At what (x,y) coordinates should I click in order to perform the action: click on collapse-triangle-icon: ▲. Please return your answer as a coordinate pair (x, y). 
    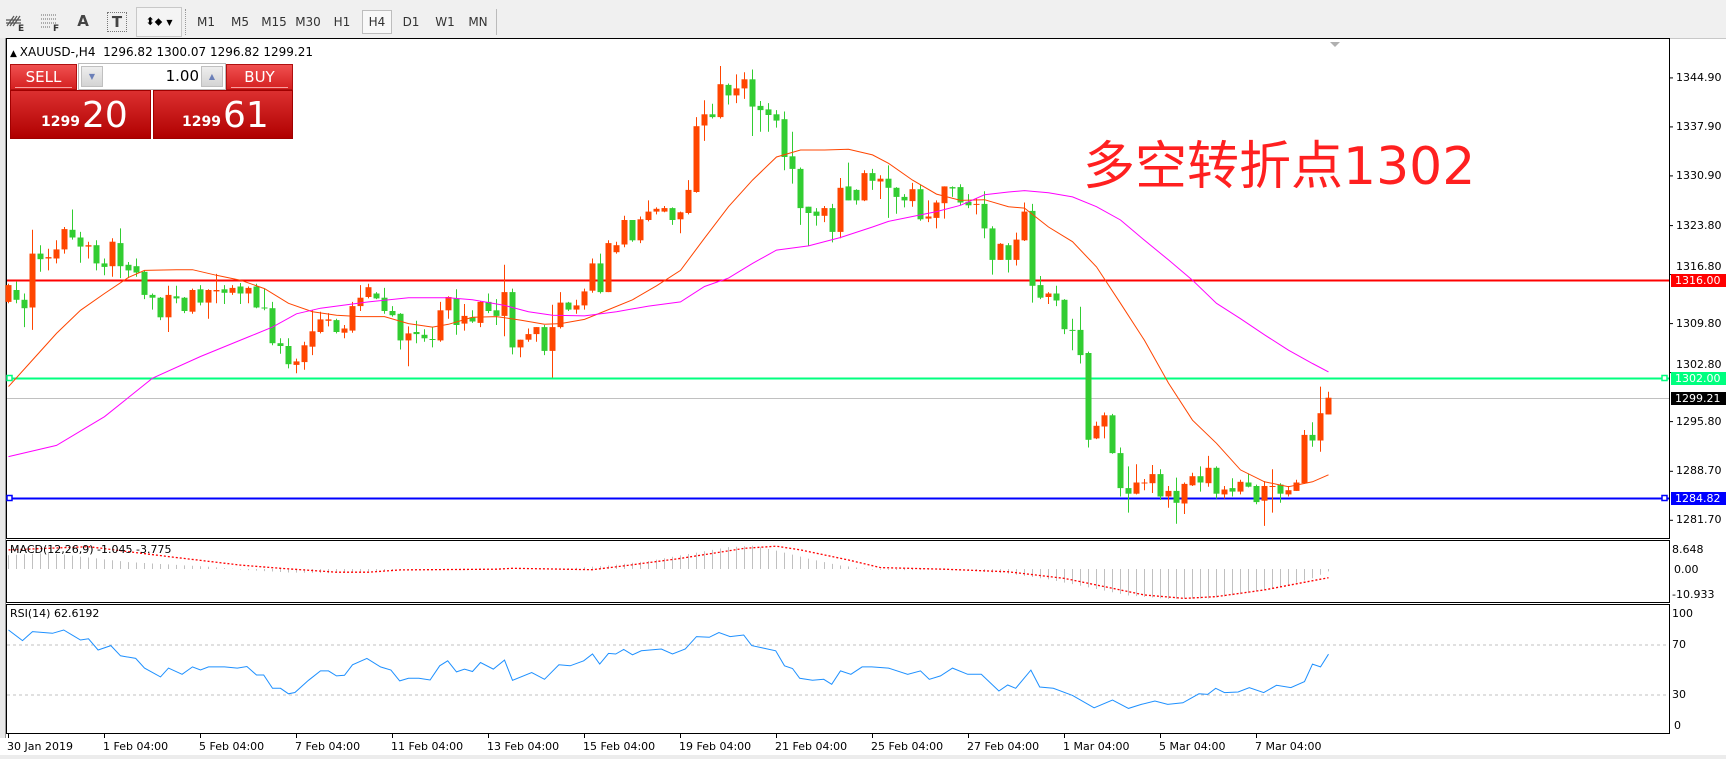
    Looking at the image, I should click on (15, 54).